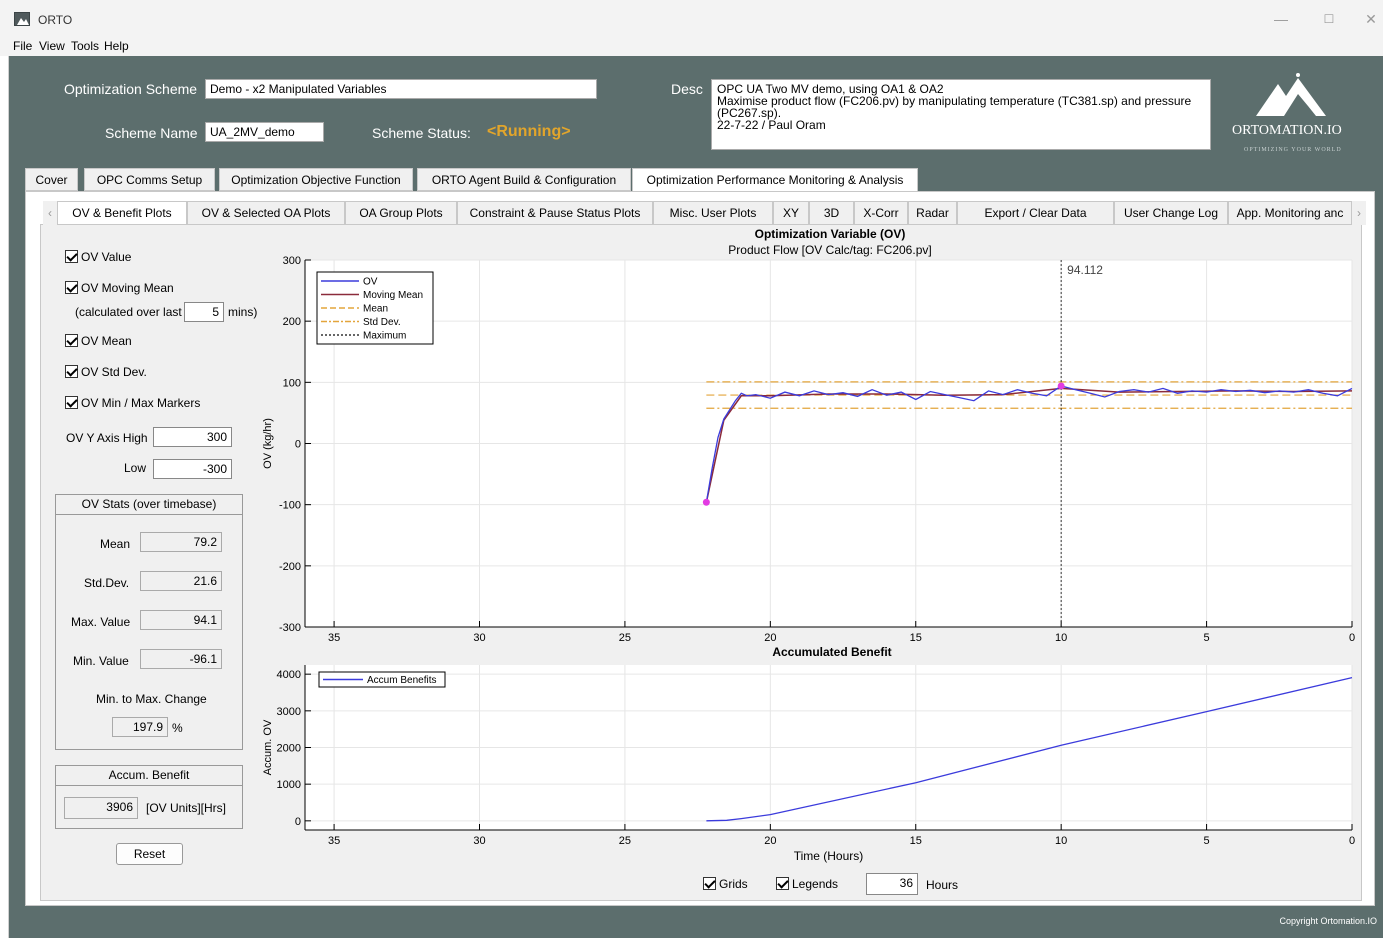  I want to click on grids-checkbox: Grids, so click(725, 884).